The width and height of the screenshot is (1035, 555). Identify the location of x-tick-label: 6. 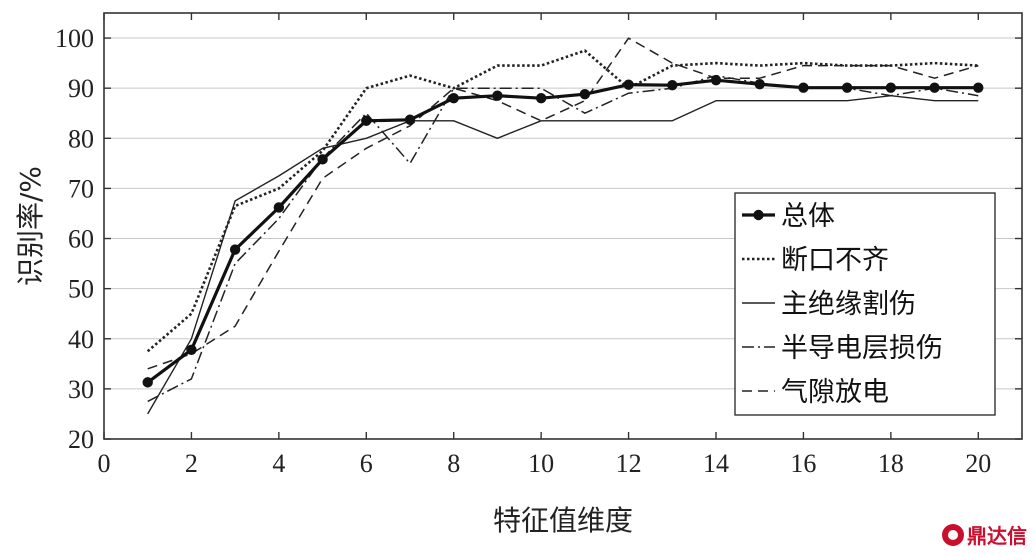
(366, 463).